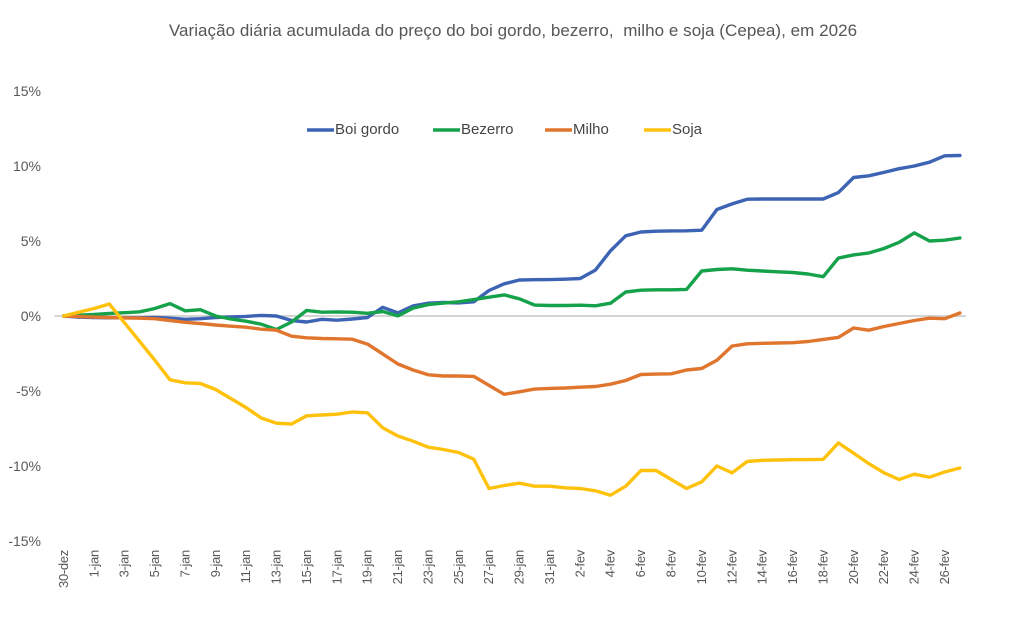  What do you see at coordinates (731, 566) in the screenshot?
I see `svg-text: 12-fev` at bounding box center [731, 566].